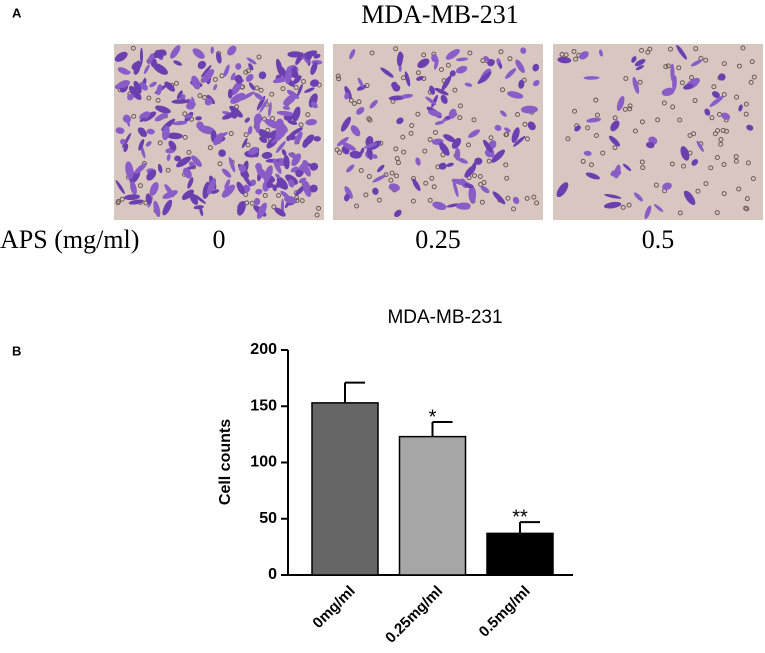 The image size is (765, 653). I want to click on y-tick-label: 150, so click(263, 405).